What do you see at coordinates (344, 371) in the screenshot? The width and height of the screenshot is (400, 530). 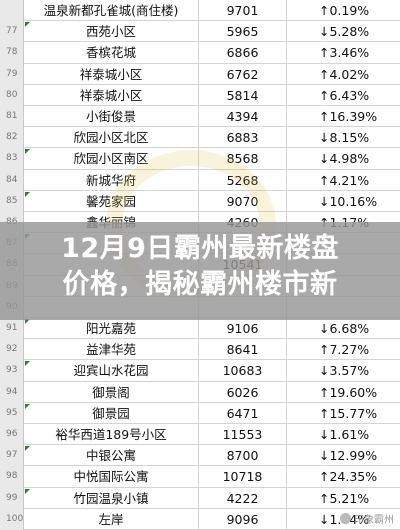 I see `change-cell: ↓3.57%` at bounding box center [344, 371].